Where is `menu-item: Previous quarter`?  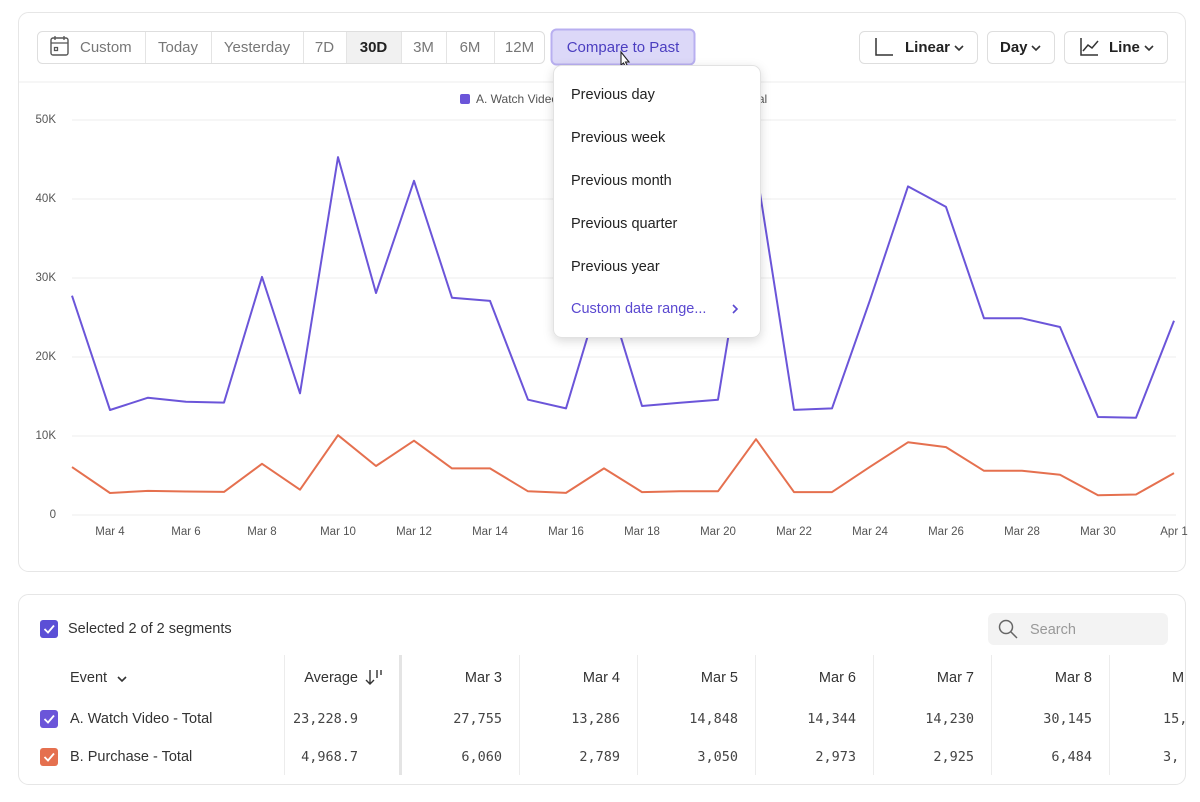
menu-item: Previous quarter is located at coordinates (624, 224).